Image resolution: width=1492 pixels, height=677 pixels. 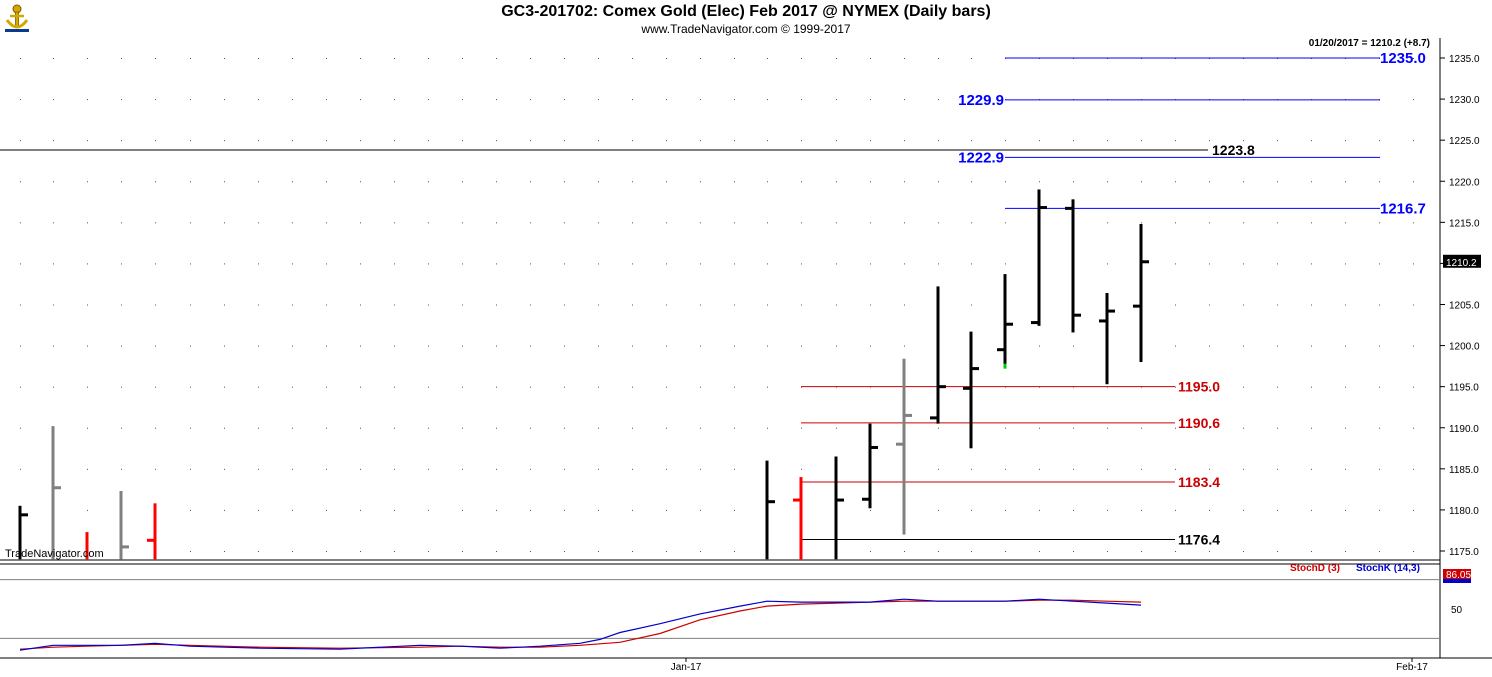 What do you see at coordinates (17, 18) in the screenshot?
I see `trade-navigator-logo-icon` at bounding box center [17, 18].